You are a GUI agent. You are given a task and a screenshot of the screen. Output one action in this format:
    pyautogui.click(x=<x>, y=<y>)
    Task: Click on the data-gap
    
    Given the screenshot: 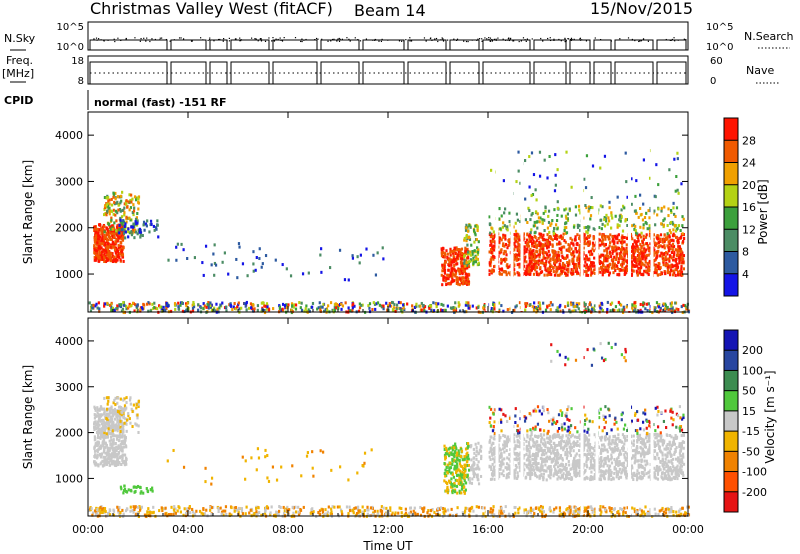 What is the action you would take?
    pyautogui.click(x=522, y=212)
    